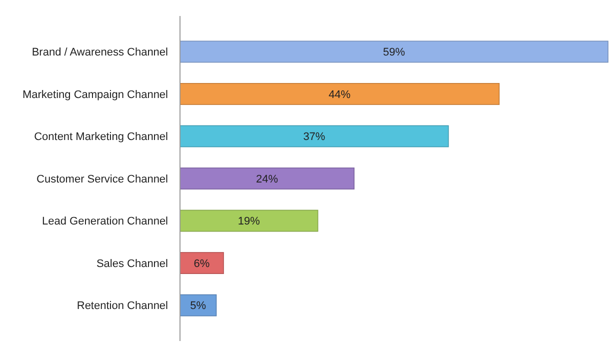 The height and width of the screenshot is (343, 616). Describe the element at coordinates (102, 179) in the screenshot. I see `y-tick-label: Customer Service Channel` at that location.